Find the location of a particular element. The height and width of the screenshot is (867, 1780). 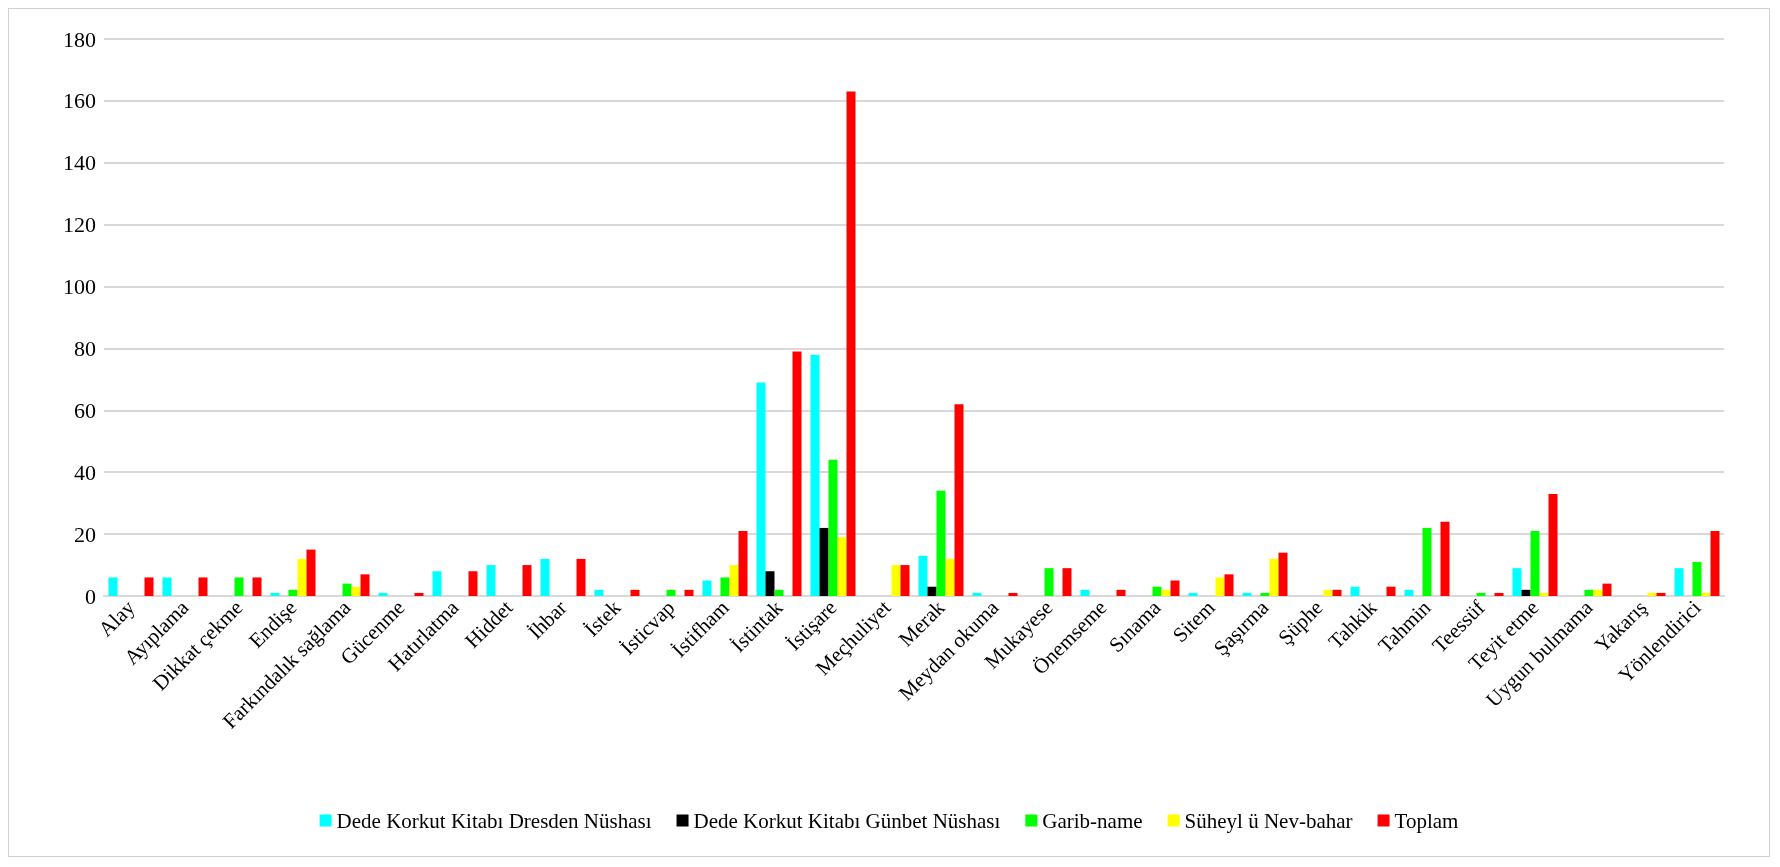

legend-label: Toplam is located at coordinates (1426, 820).